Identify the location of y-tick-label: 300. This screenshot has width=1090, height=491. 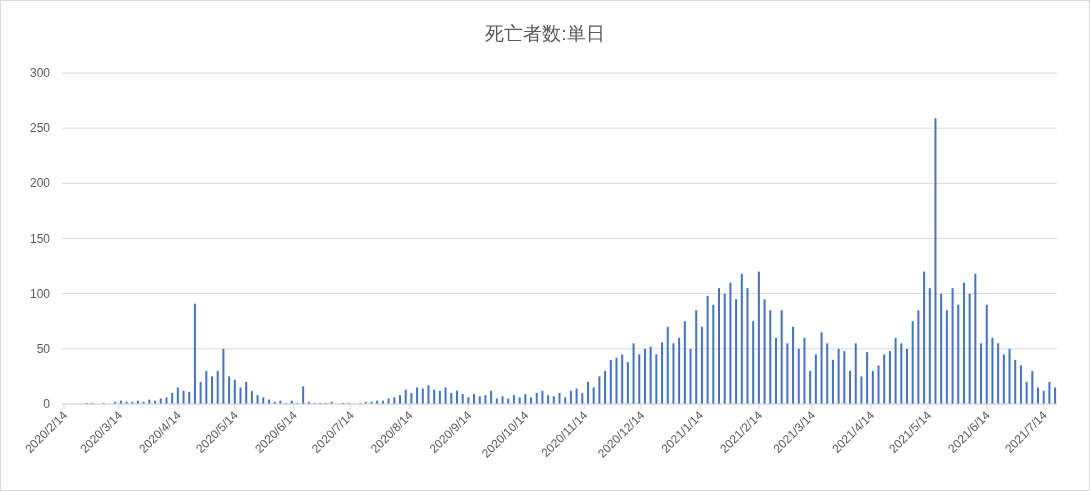
(40, 73).